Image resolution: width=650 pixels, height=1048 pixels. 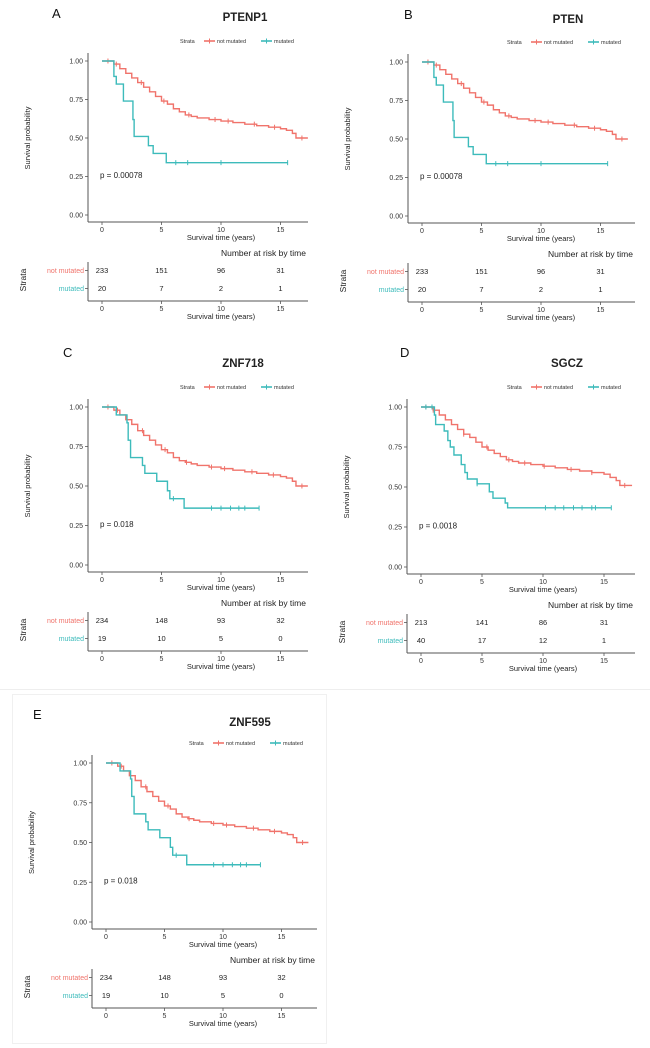 I want to click on risk-count: 213, so click(x=421, y=622).